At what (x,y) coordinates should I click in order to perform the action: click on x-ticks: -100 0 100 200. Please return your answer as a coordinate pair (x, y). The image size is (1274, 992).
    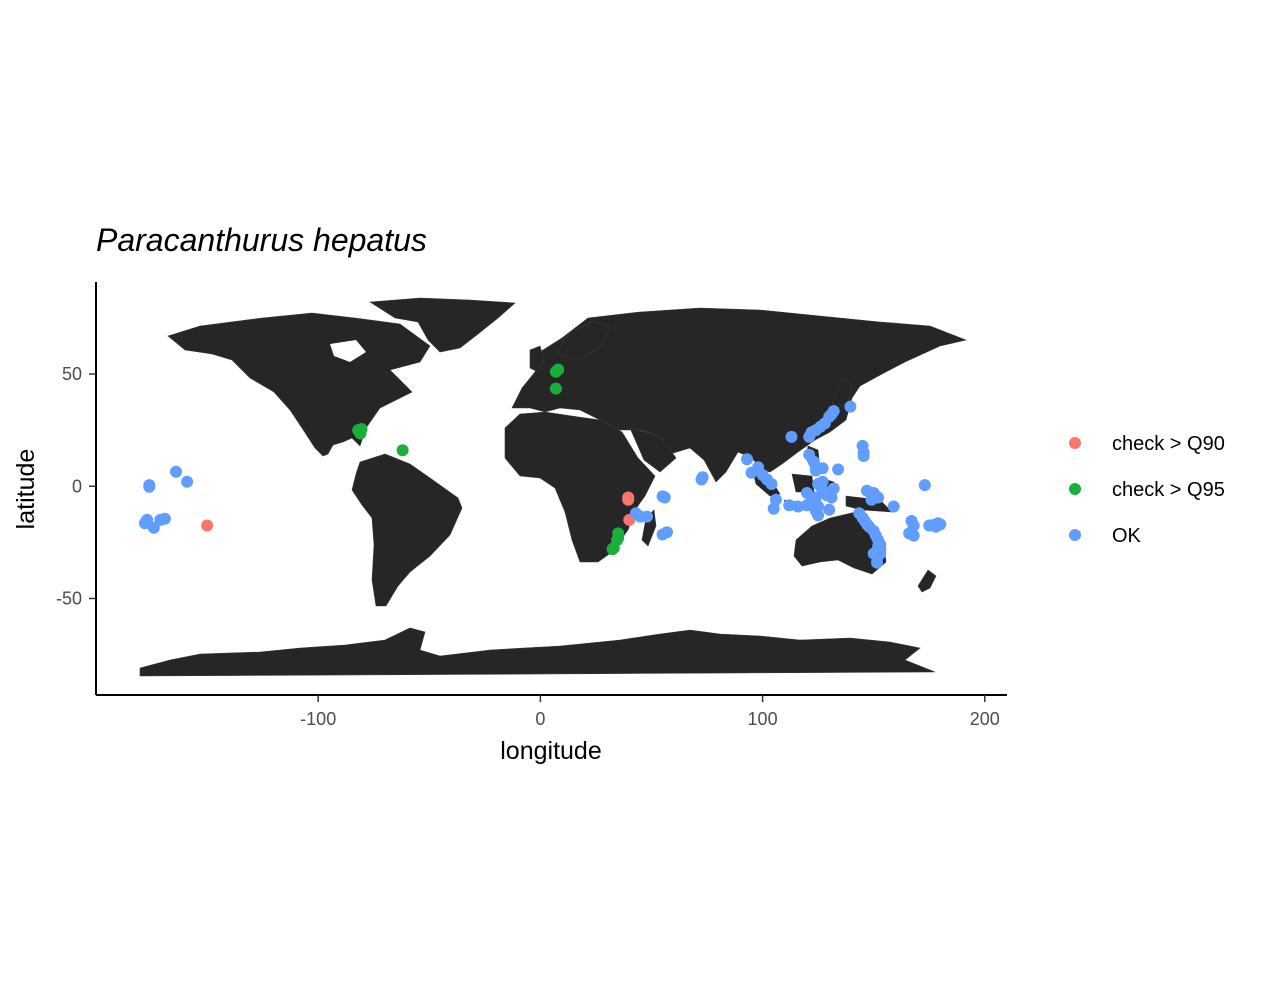
    Looking at the image, I should click on (650, 712).